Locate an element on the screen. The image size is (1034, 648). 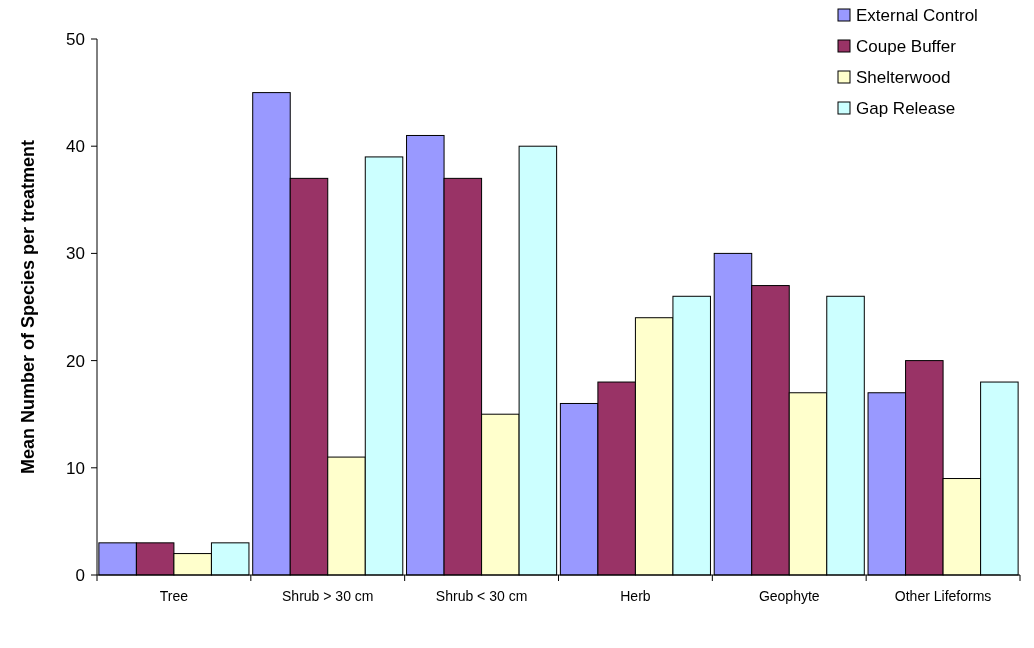
y-tick-label: 10 is located at coordinates (75, 468).